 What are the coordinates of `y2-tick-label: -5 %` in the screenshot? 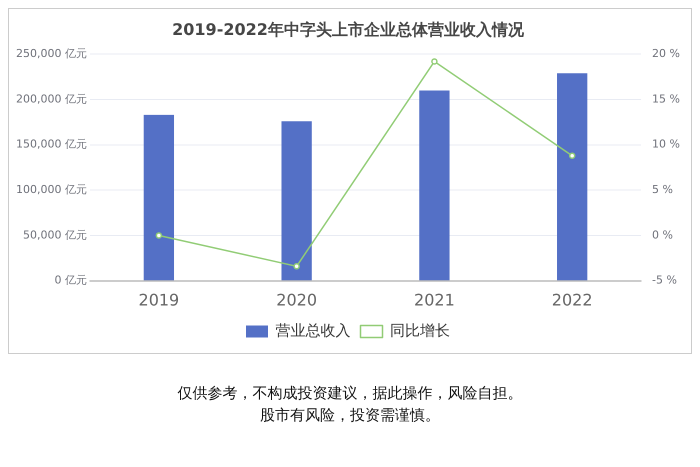 It's located at (664, 280).